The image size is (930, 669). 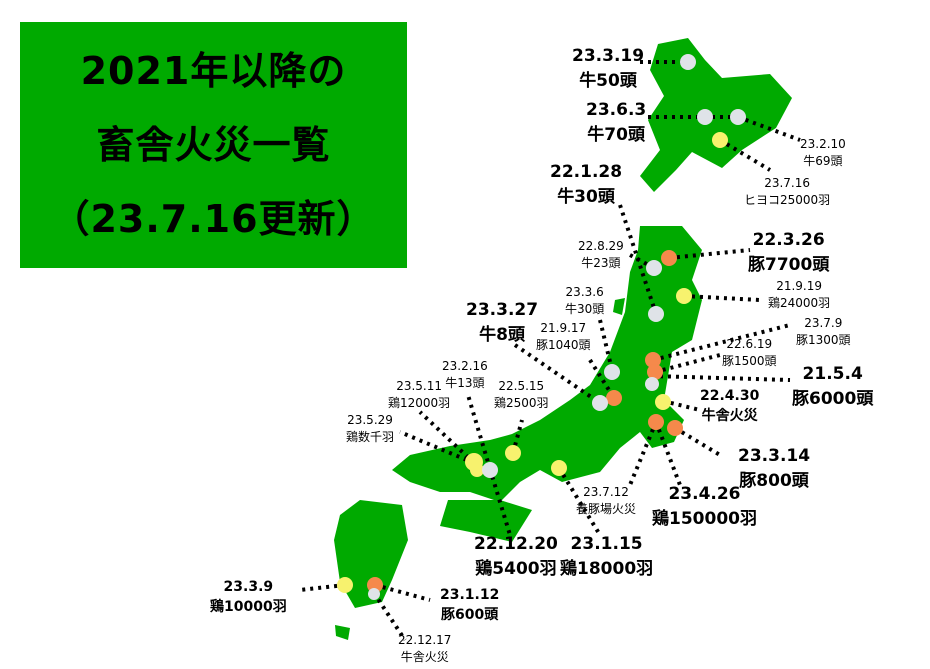 I want to click on incident-label: 22.12.17 牛舎火災, so click(x=425, y=649).